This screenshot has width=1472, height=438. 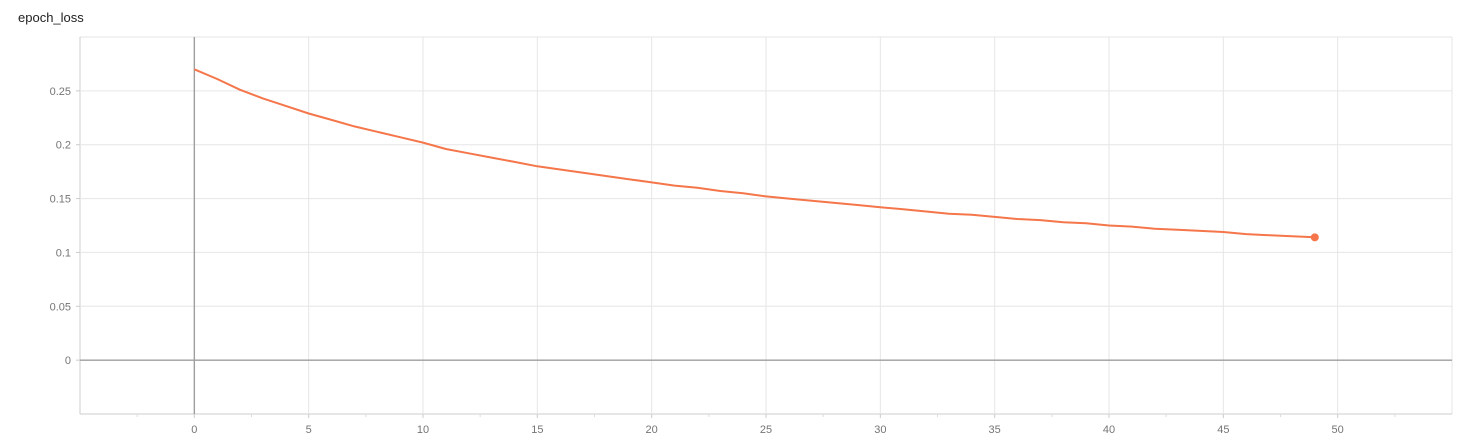 I want to click on x-tick-label: 20, so click(x=652, y=430).